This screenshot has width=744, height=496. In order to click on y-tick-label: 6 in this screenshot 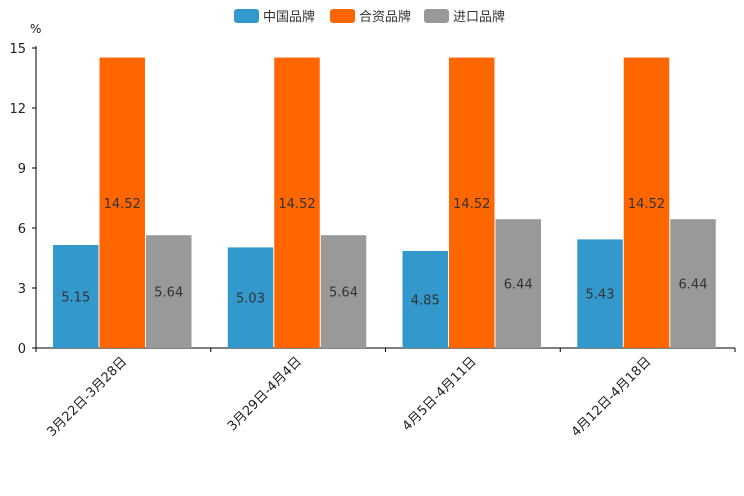, I will do `click(22, 229)`.